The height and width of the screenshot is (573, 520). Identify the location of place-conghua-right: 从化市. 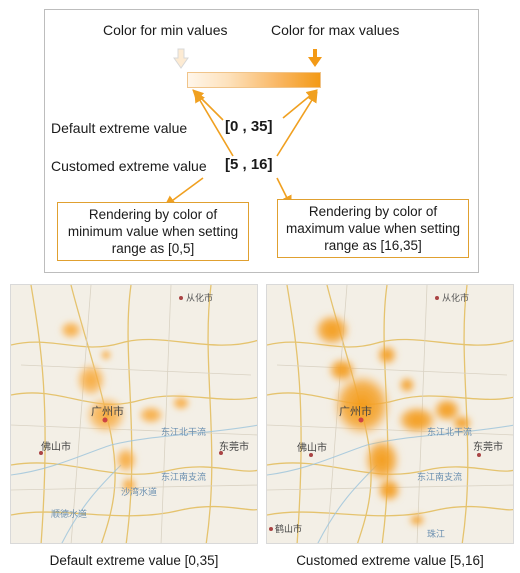
(455, 298).